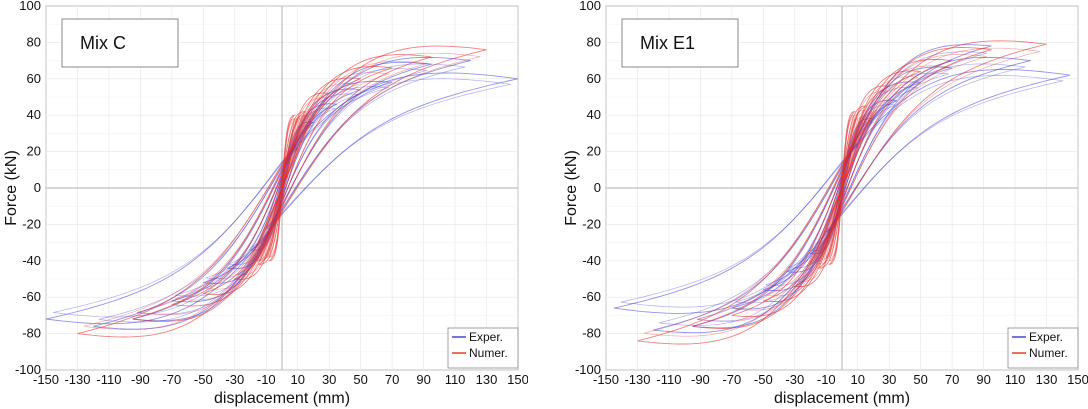  What do you see at coordinates (857, 379) in the screenshot?
I see `x-tick-label: 10` at bounding box center [857, 379].